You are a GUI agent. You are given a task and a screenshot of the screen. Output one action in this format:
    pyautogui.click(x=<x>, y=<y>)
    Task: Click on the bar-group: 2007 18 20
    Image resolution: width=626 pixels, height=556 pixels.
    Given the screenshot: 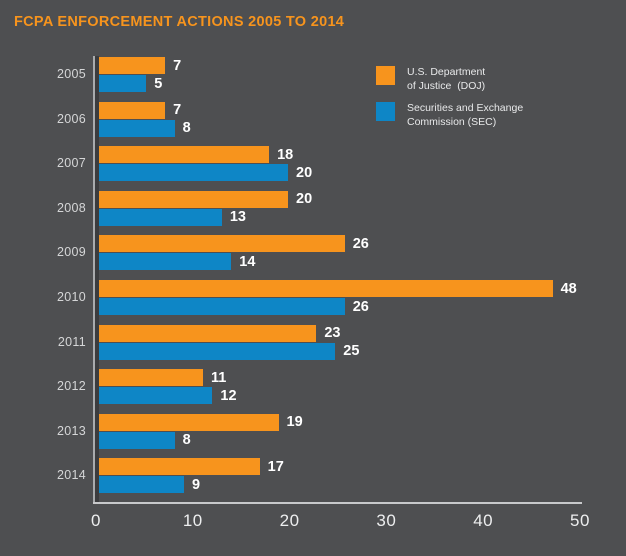 What is the action you would take?
    pyautogui.click(x=313, y=164)
    